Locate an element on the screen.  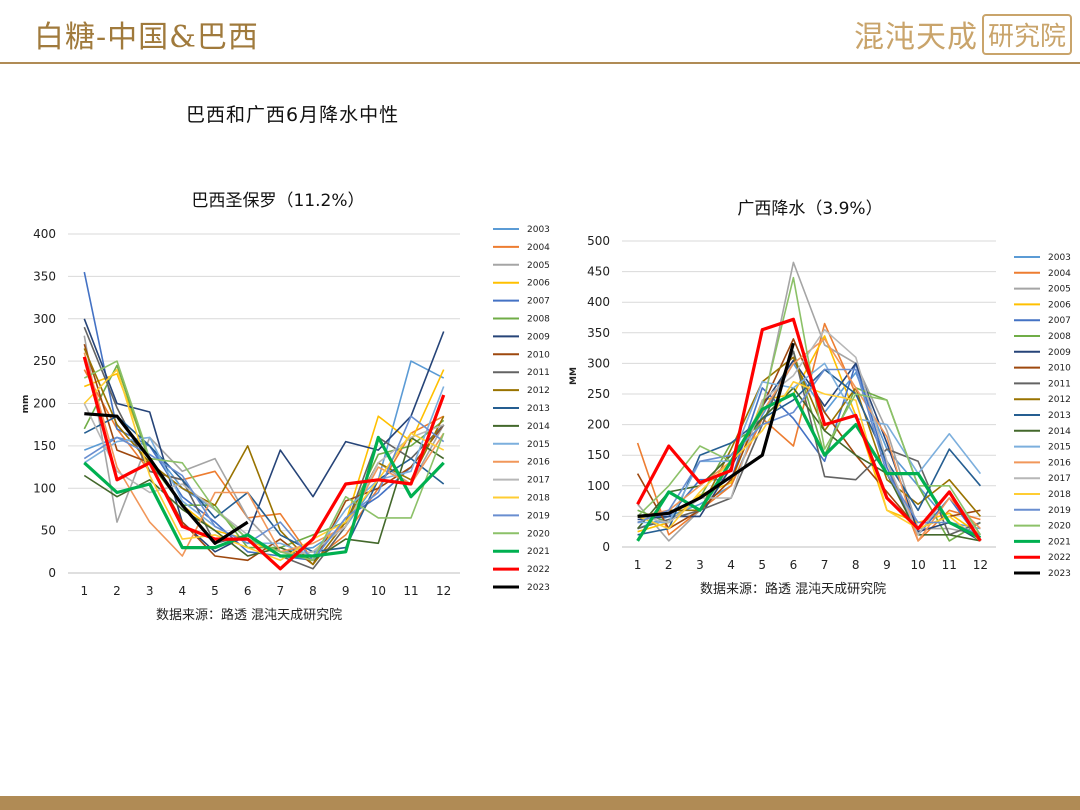
series-line-2008 is located at coordinates (809, 446).